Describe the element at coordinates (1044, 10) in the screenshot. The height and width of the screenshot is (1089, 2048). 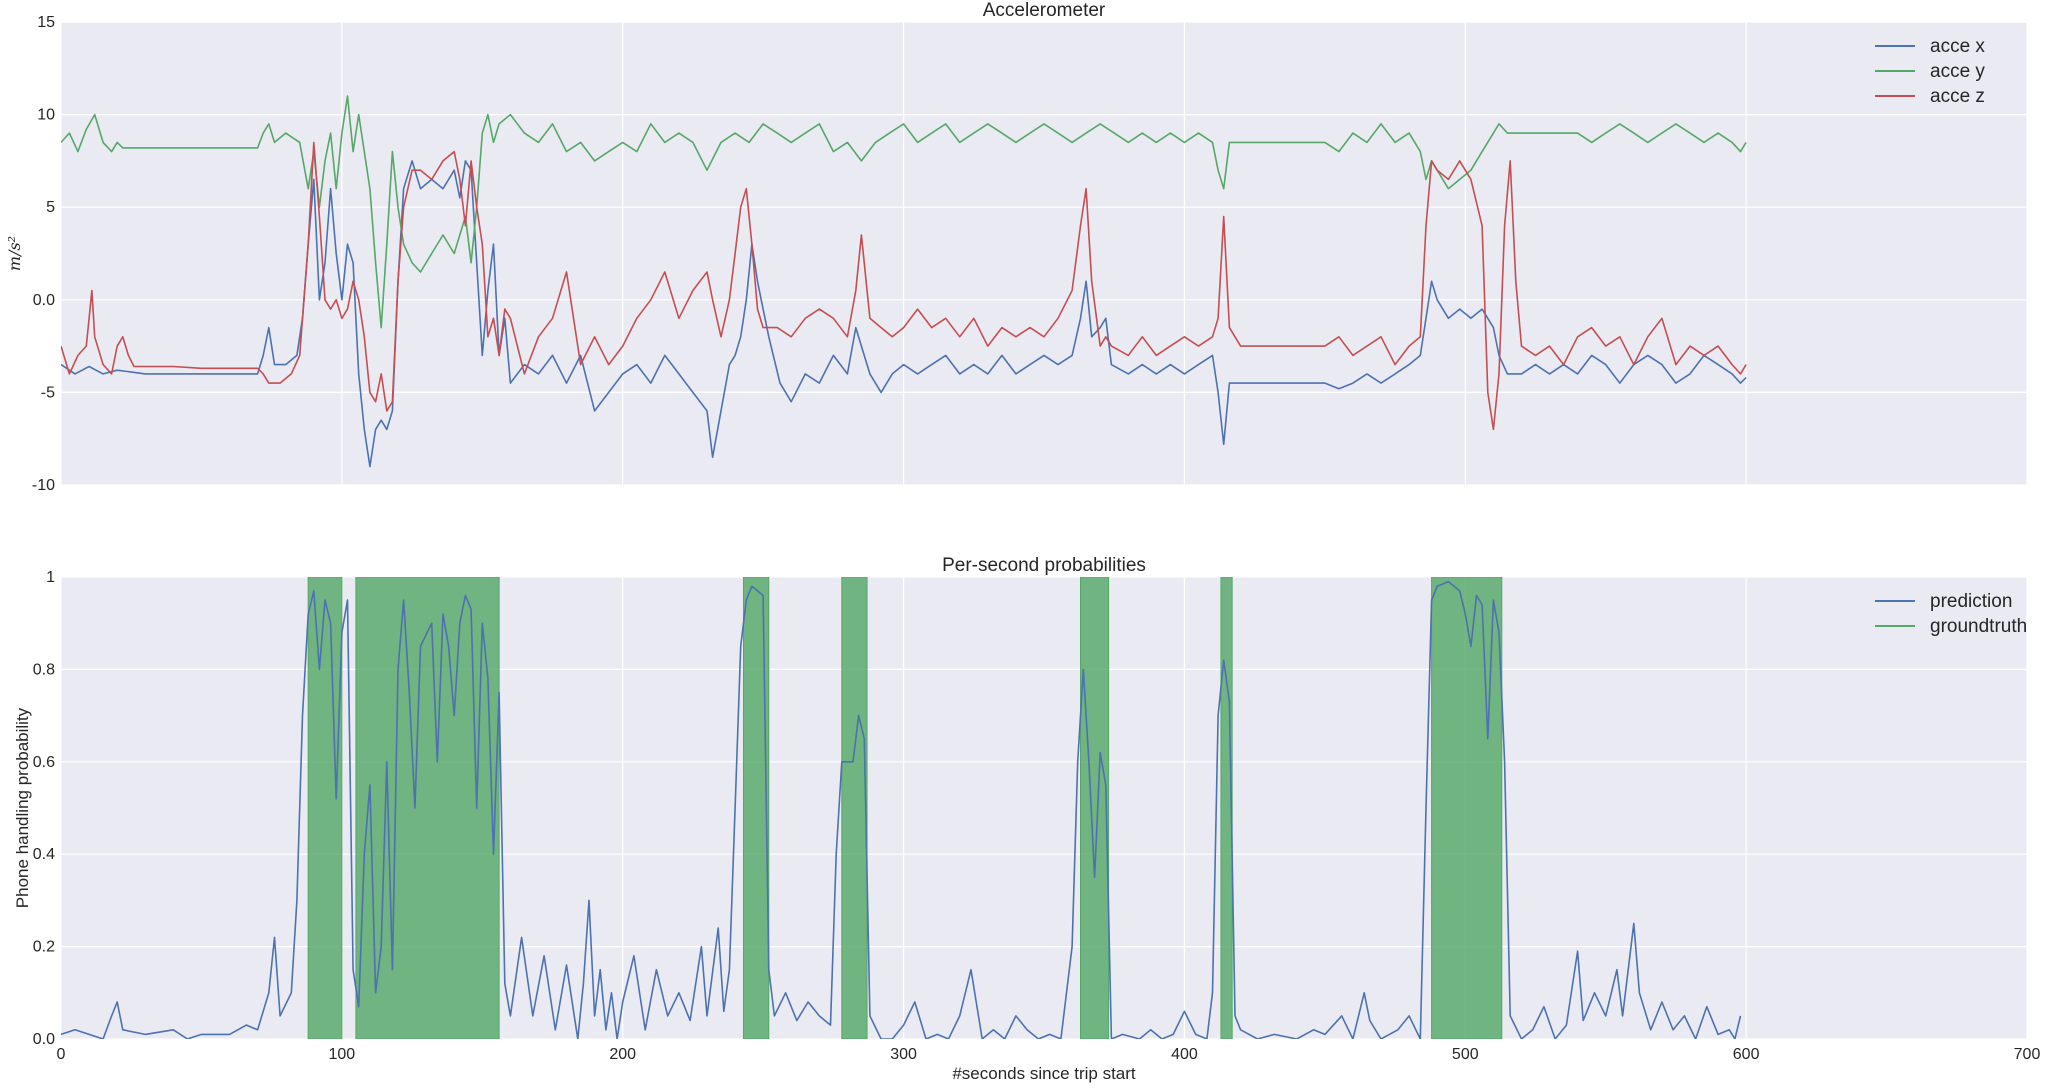
I see `chart-title: Accelerometer` at that location.